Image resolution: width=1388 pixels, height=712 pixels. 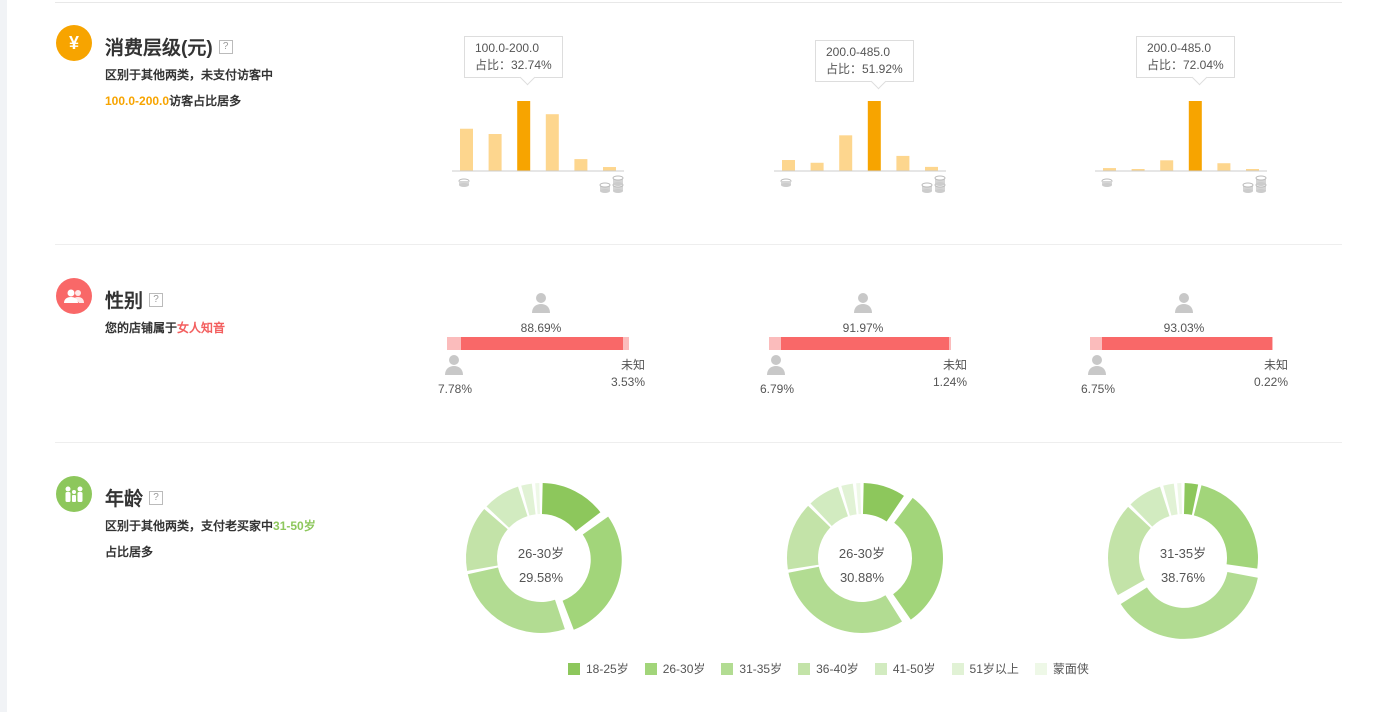 What do you see at coordinates (598, 668) in the screenshot?
I see `legend-item: 18-25岁` at bounding box center [598, 668].